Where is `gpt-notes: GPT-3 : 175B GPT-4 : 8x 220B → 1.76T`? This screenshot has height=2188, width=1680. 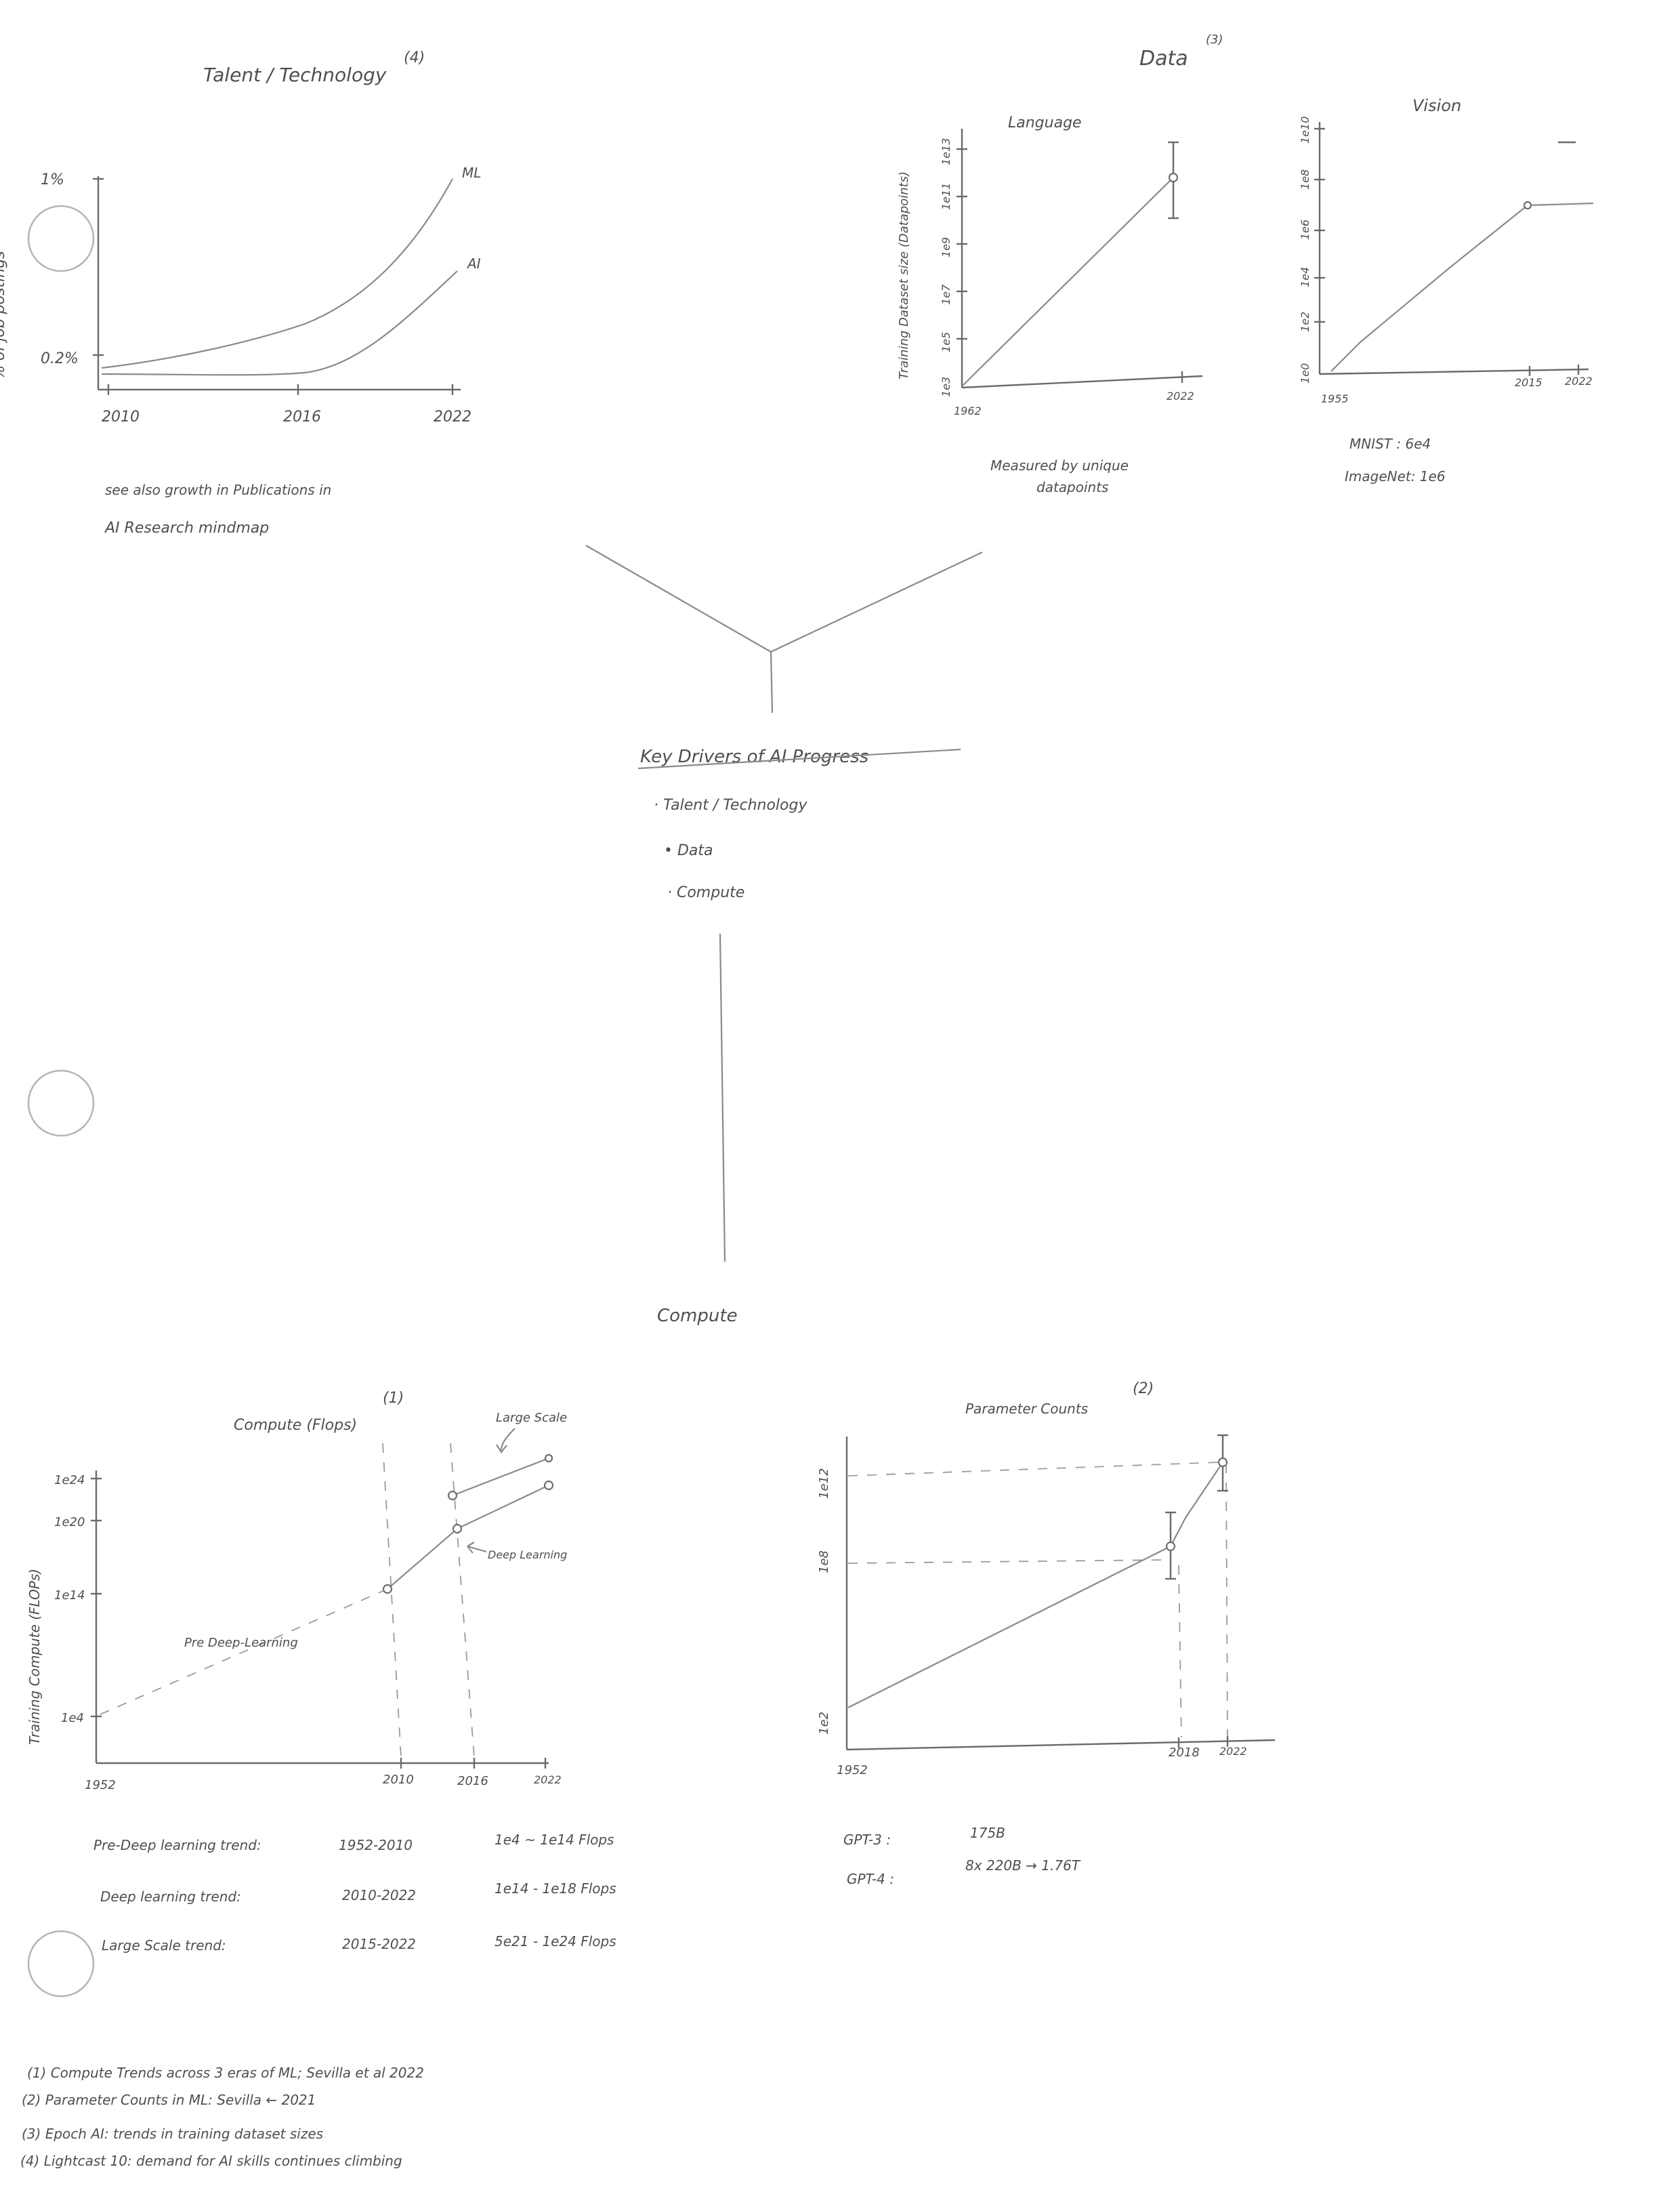 gpt-notes: GPT-3 : 175B GPT-4 : 8x 220B → 1.76T is located at coordinates (962, 1856).